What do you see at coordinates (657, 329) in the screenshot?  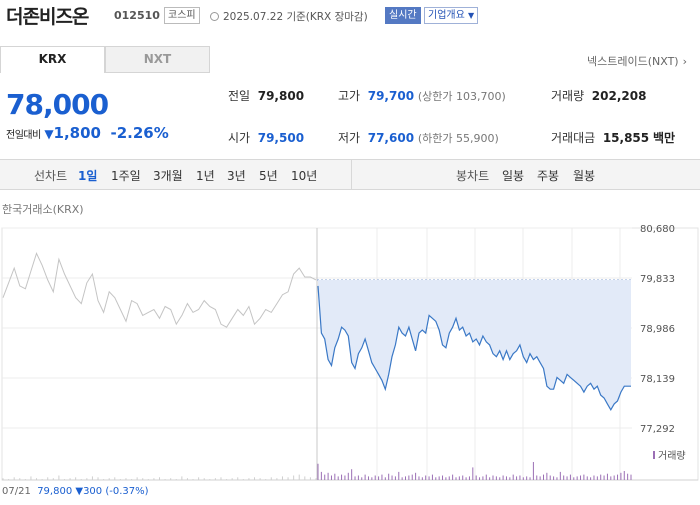 I see `y-tick-label: 78,986` at bounding box center [657, 329].